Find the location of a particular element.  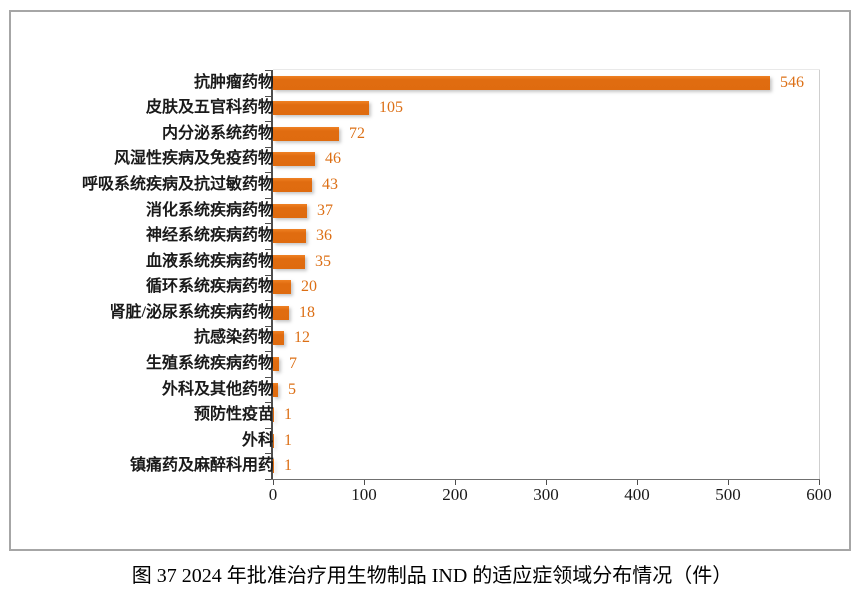

value-label: 36 is located at coordinates (324, 235).